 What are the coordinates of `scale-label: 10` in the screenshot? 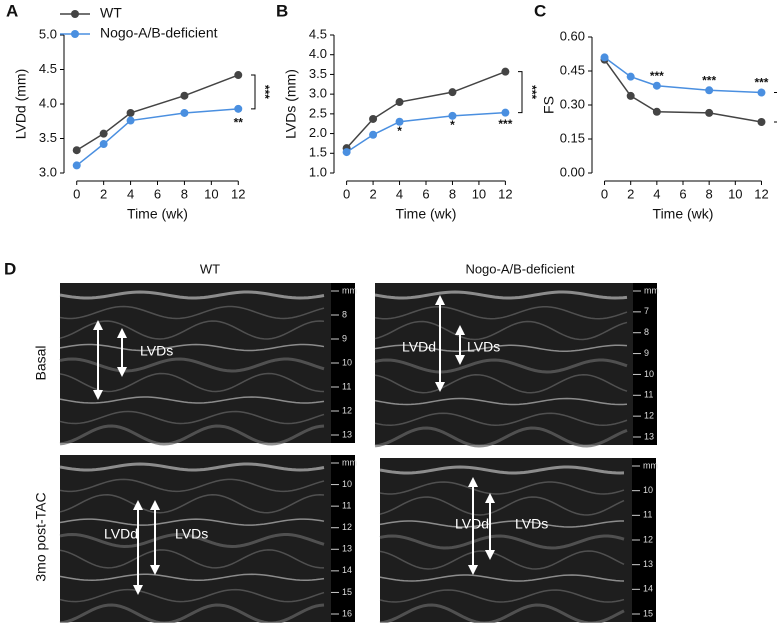 It's located at (648, 490).